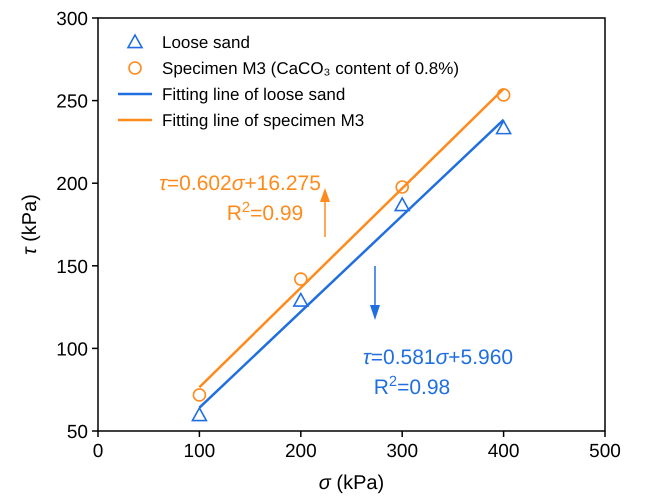 The height and width of the screenshot is (501, 648). What do you see at coordinates (265, 212) in the screenshot?
I see `annotation: R$^{2}$=0.99` at bounding box center [265, 212].